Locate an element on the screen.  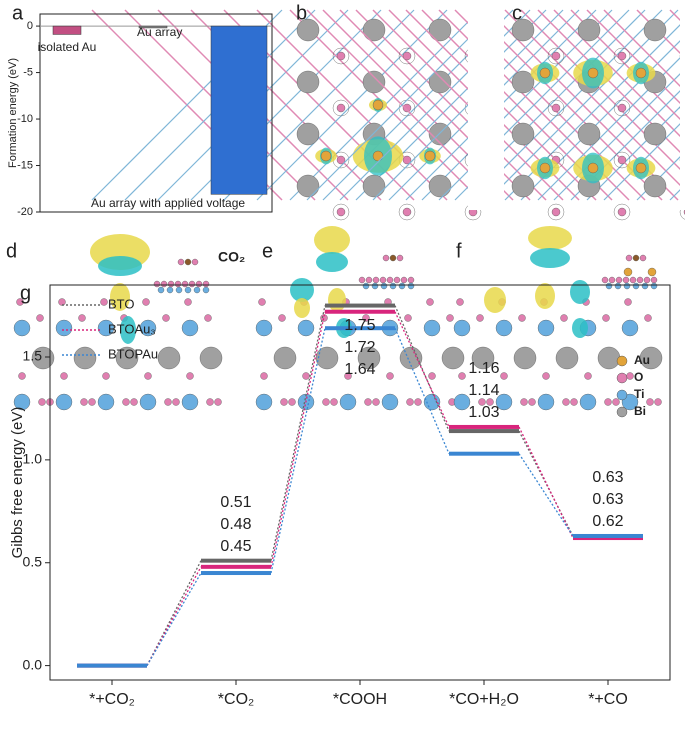
value-label: 1.14 is located at coordinates (483, 390).